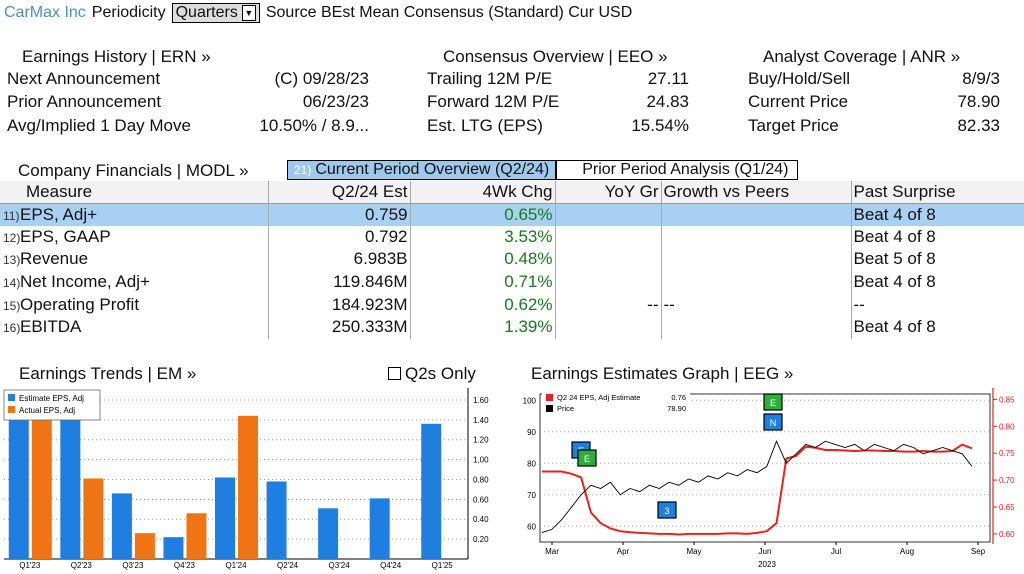 This screenshot has height=574, width=1024. I want to click on legend-label: Q2 24 EPS, Adj Estimate, so click(598, 397).